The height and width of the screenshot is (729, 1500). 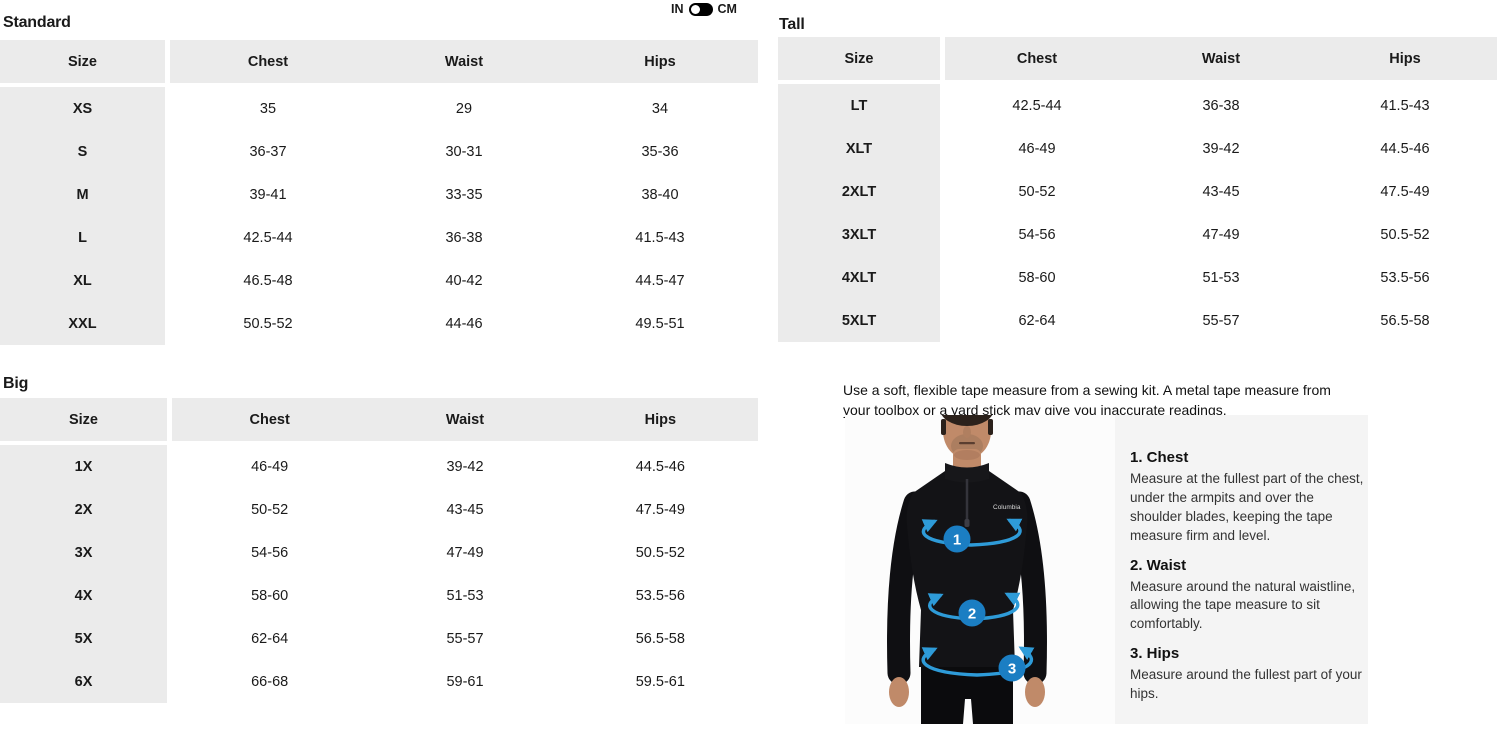 I want to click on table-row: M 39-41 33-35 38-40, so click(x=379, y=194).